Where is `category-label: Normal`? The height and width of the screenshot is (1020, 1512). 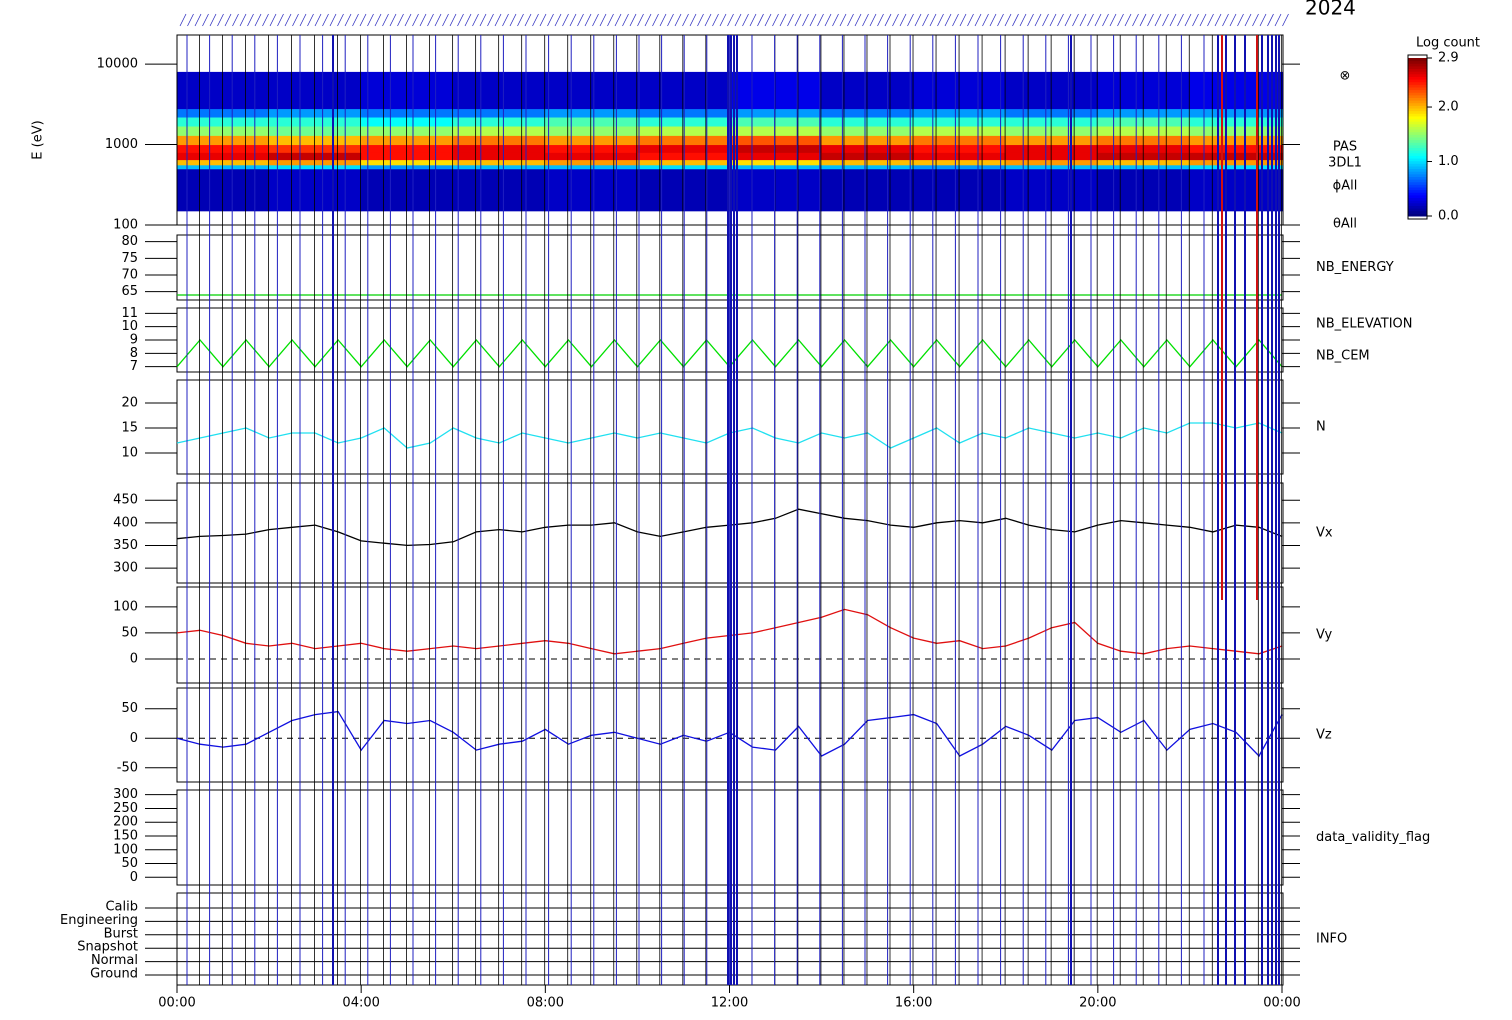 category-label: Normal is located at coordinates (114, 960).